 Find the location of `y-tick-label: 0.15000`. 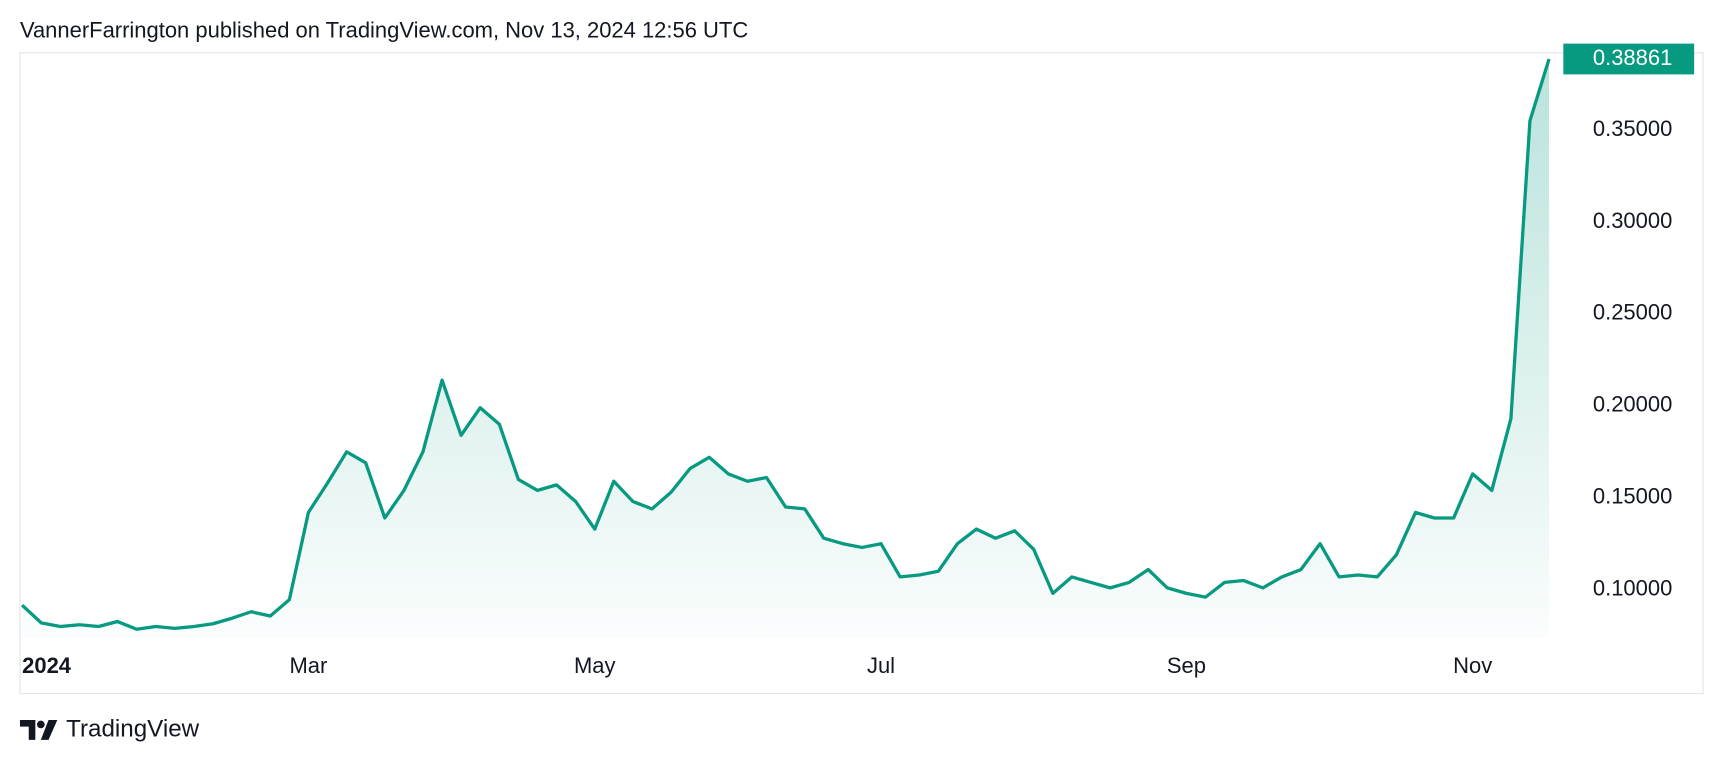

y-tick-label: 0.15000 is located at coordinates (1632, 496).